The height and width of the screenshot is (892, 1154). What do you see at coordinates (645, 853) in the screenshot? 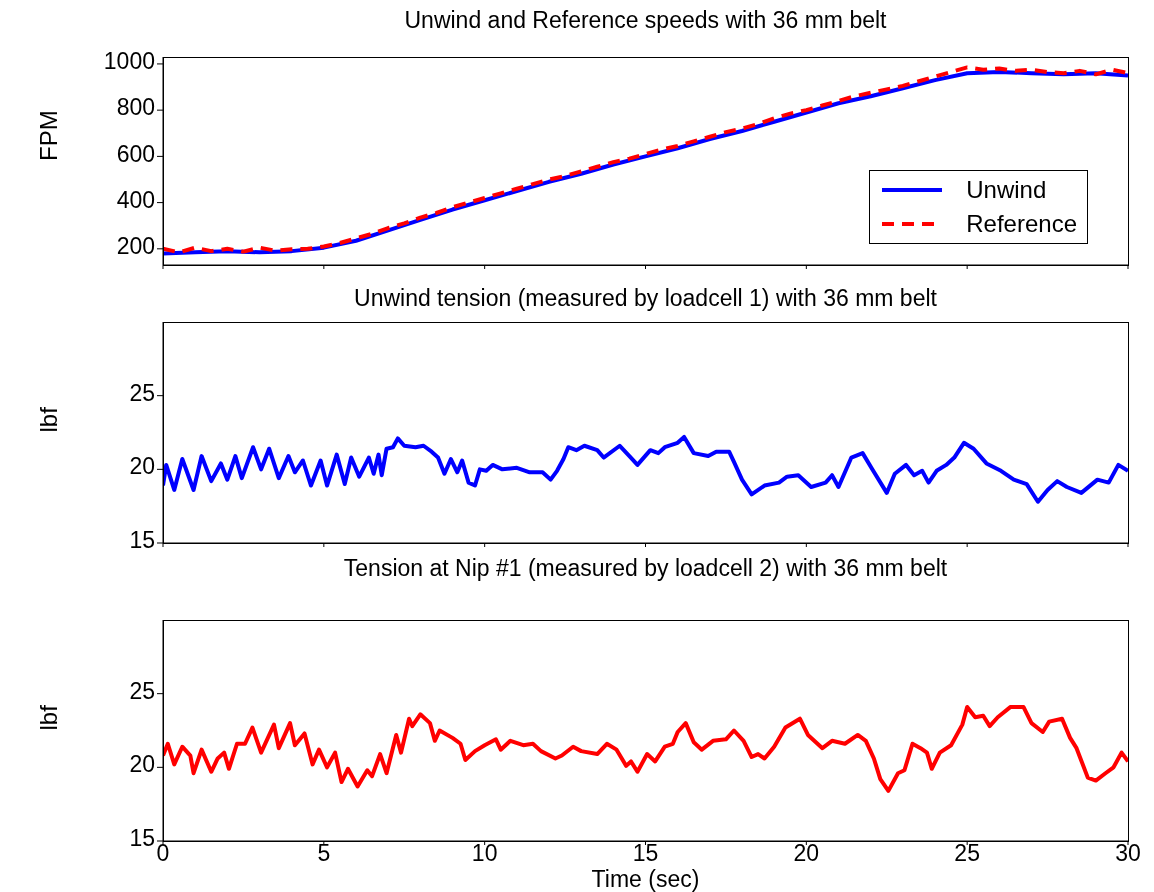
I see `x-tick-label: 15` at bounding box center [645, 853].